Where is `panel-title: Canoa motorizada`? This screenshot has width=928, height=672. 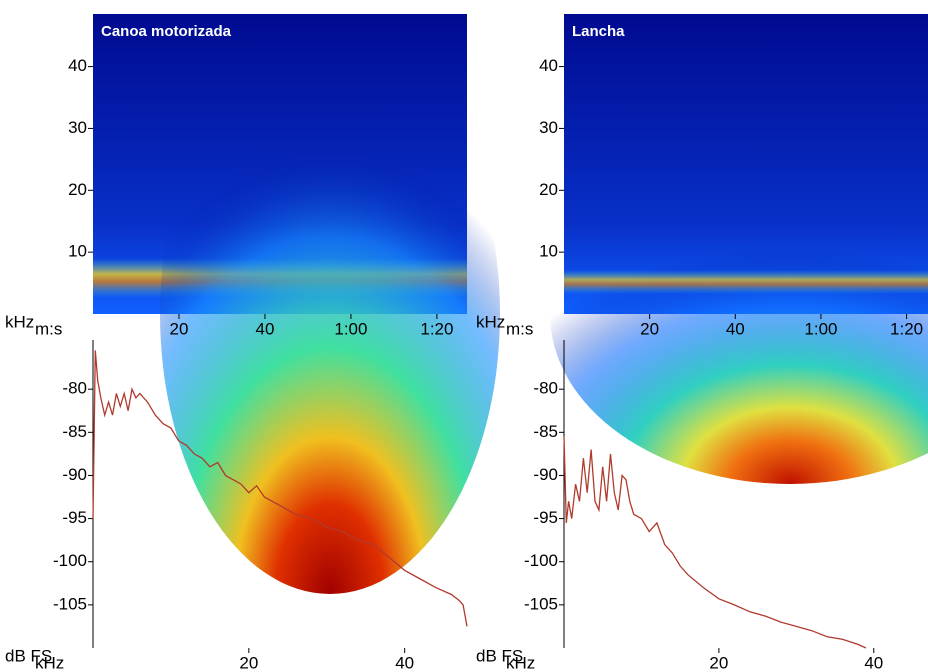
panel-title: Canoa motorizada is located at coordinates (166, 31).